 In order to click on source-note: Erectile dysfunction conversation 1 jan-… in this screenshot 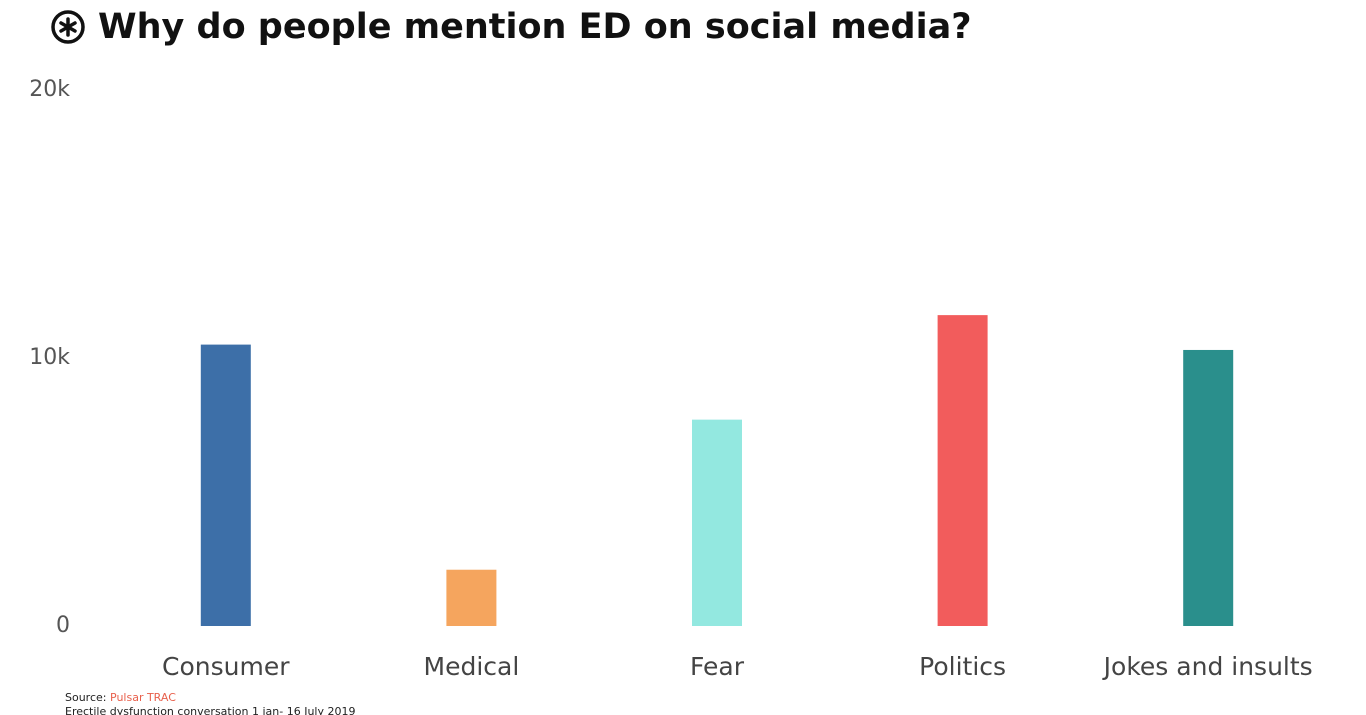, I will do `click(210, 710)`.